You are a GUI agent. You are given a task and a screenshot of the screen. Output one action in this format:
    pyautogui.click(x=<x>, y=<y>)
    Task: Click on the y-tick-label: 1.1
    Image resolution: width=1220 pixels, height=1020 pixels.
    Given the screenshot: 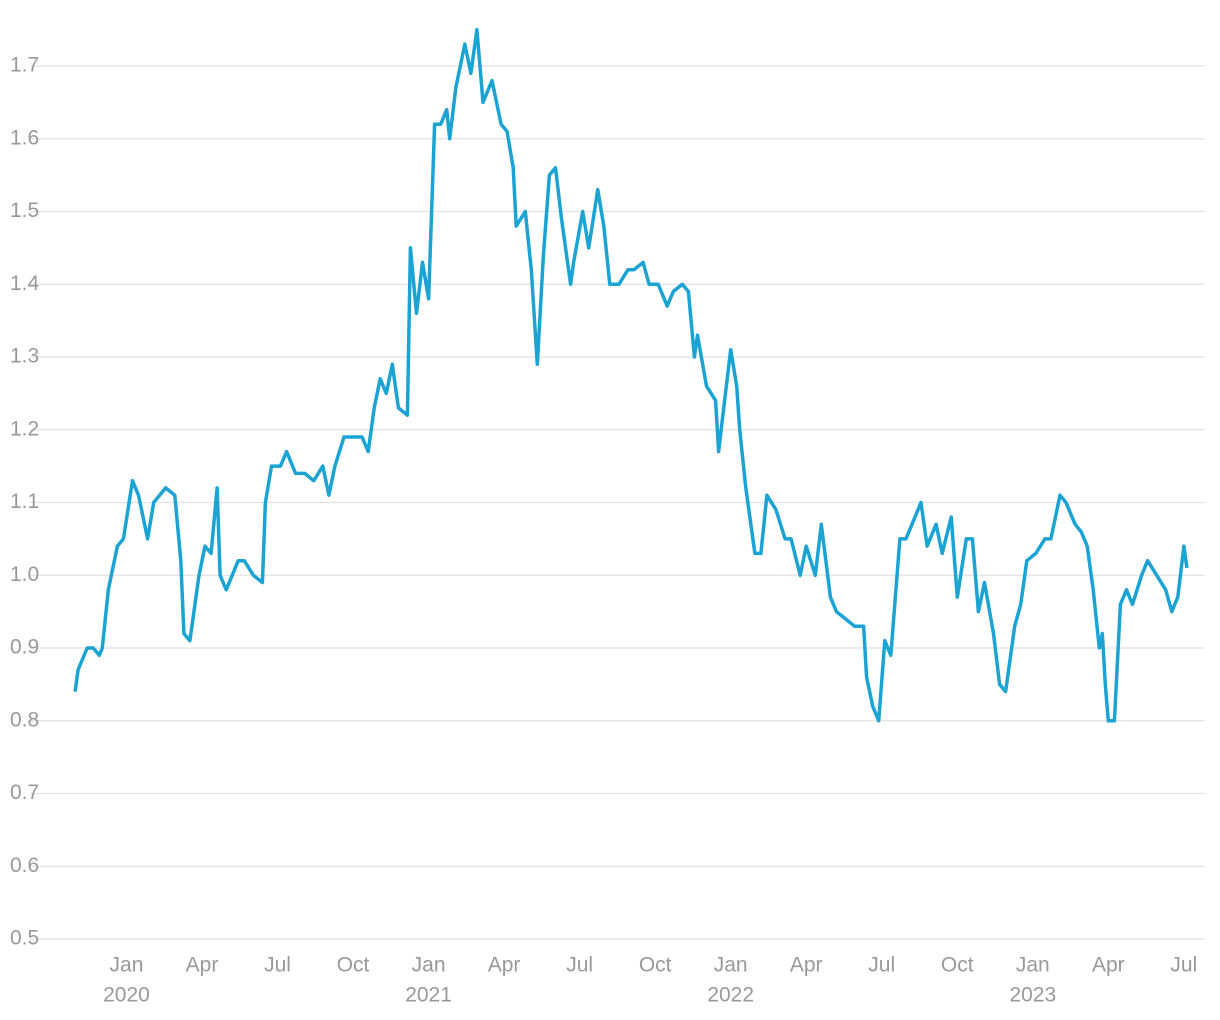 What is the action you would take?
    pyautogui.click(x=24, y=501)
    